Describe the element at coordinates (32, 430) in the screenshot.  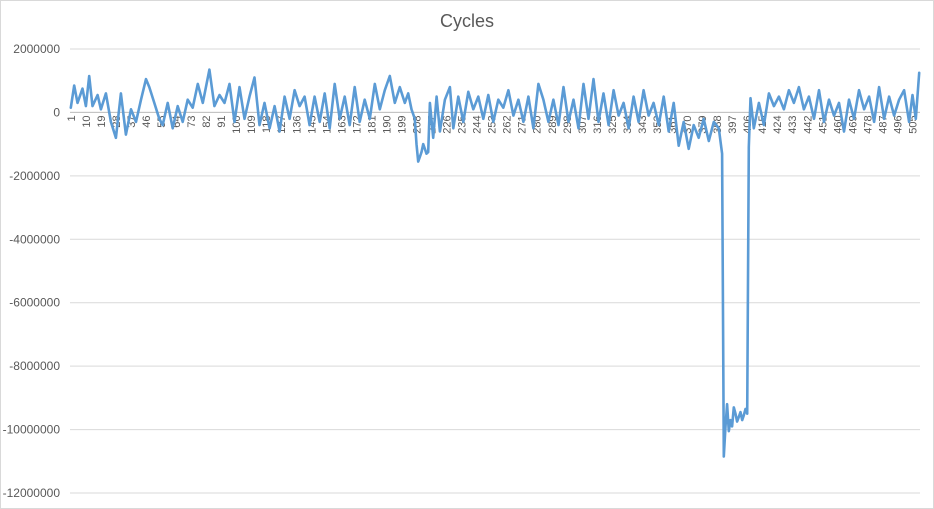
I see `y-tick-label-6: -10000000` at that location.